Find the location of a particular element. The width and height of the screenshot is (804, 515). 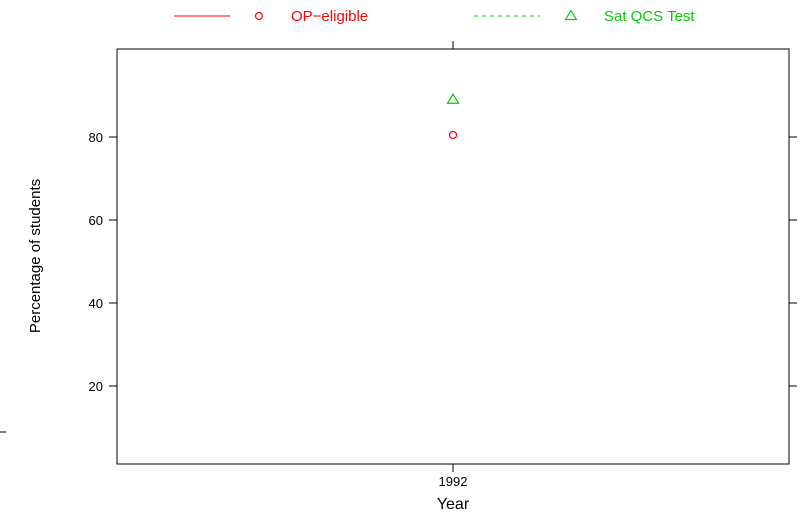

data-point-op-eligible is located at coordinates (453, 135).